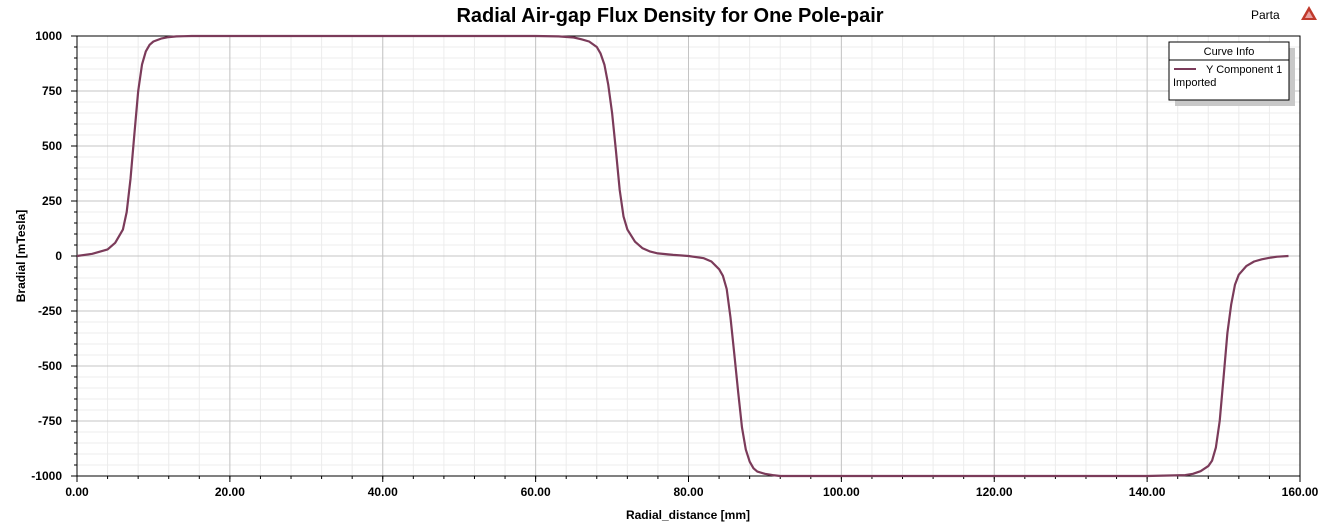 Image resolution: width=1329 pixels, height=525 pixels. What do you see at coordinates (1147, 492) in the screenshot?
I see `x-tick-label: 140.00` at bounding box center [1147, 492].